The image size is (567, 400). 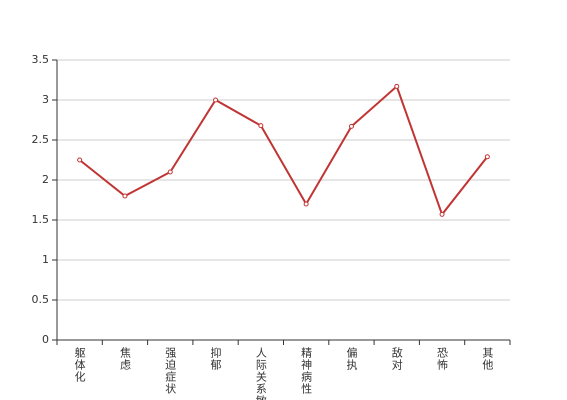 What do you see at coordinates (260, 373) in the screenshot?
I see `x-tick-label: 人际关系敏感` at bounding box center [260, 373].